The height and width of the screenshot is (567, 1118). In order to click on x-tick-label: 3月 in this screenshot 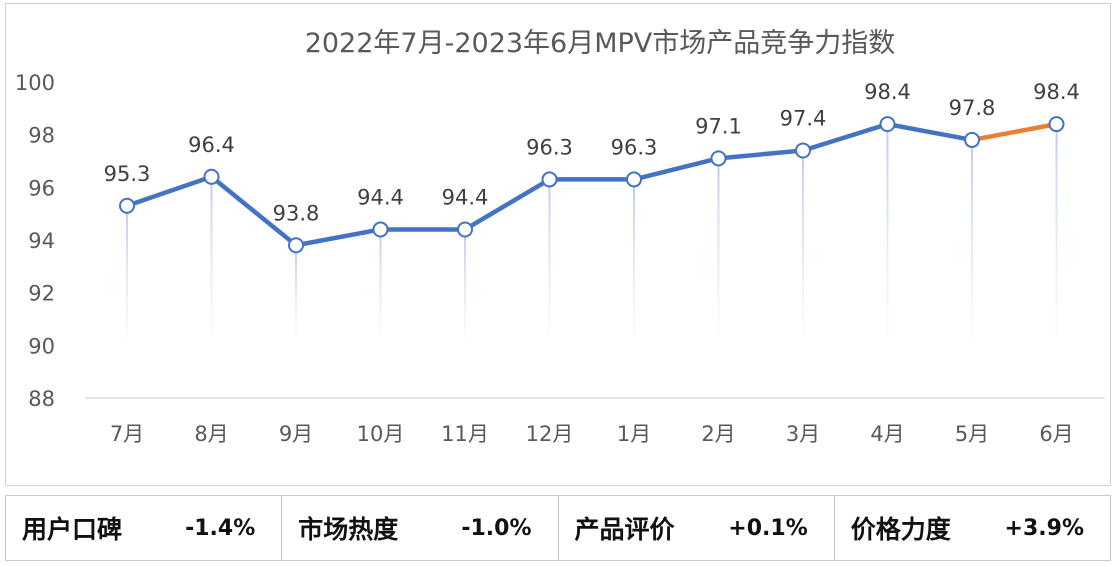, I will do `click(803, 434)`.